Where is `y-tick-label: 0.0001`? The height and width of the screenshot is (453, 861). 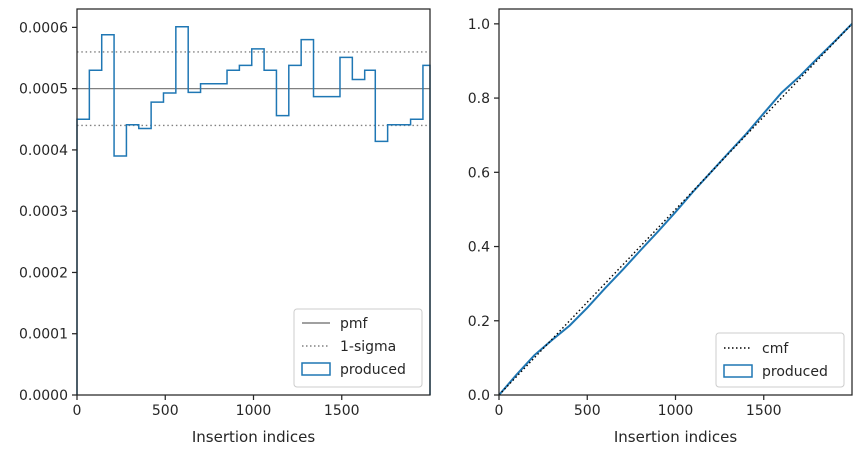
y-tick-label: 0.0001 is located at coordinates (43, 335).